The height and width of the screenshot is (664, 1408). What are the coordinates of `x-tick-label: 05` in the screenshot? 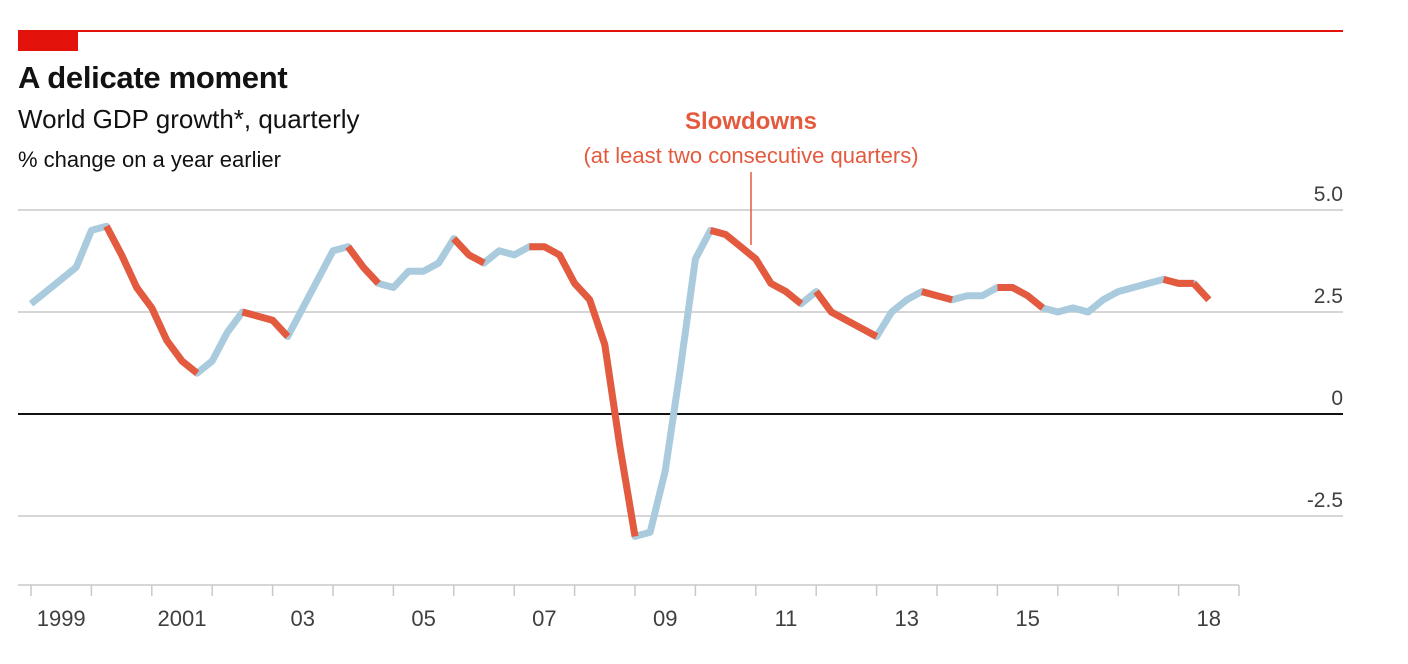 It's located at (423, 618).